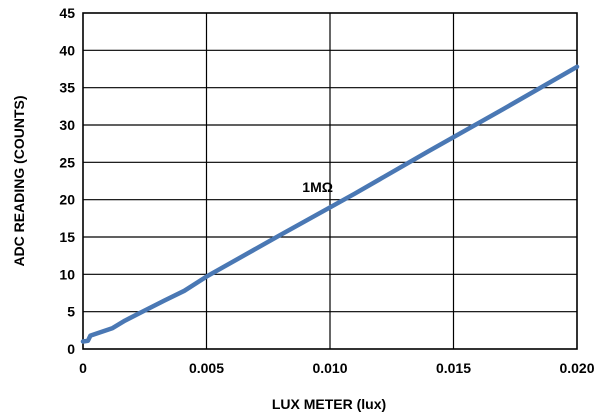  I want to click on y-axis-title: ADC READING (COUNTS), so click(19, 180).